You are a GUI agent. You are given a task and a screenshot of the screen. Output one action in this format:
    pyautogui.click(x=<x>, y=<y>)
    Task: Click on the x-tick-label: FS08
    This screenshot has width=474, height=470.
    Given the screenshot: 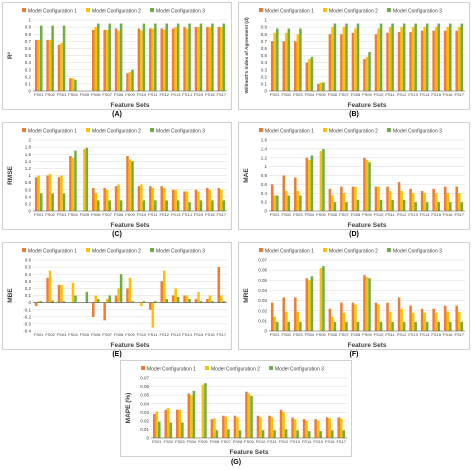 What is the action you would take?
    pyautogui.click(x=119, y=94)
    